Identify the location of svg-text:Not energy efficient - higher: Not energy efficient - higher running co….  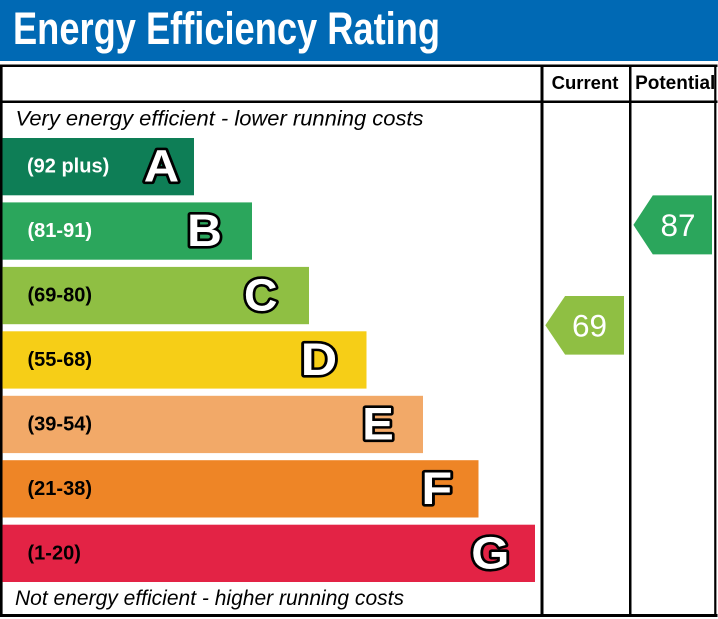
(209, 598).